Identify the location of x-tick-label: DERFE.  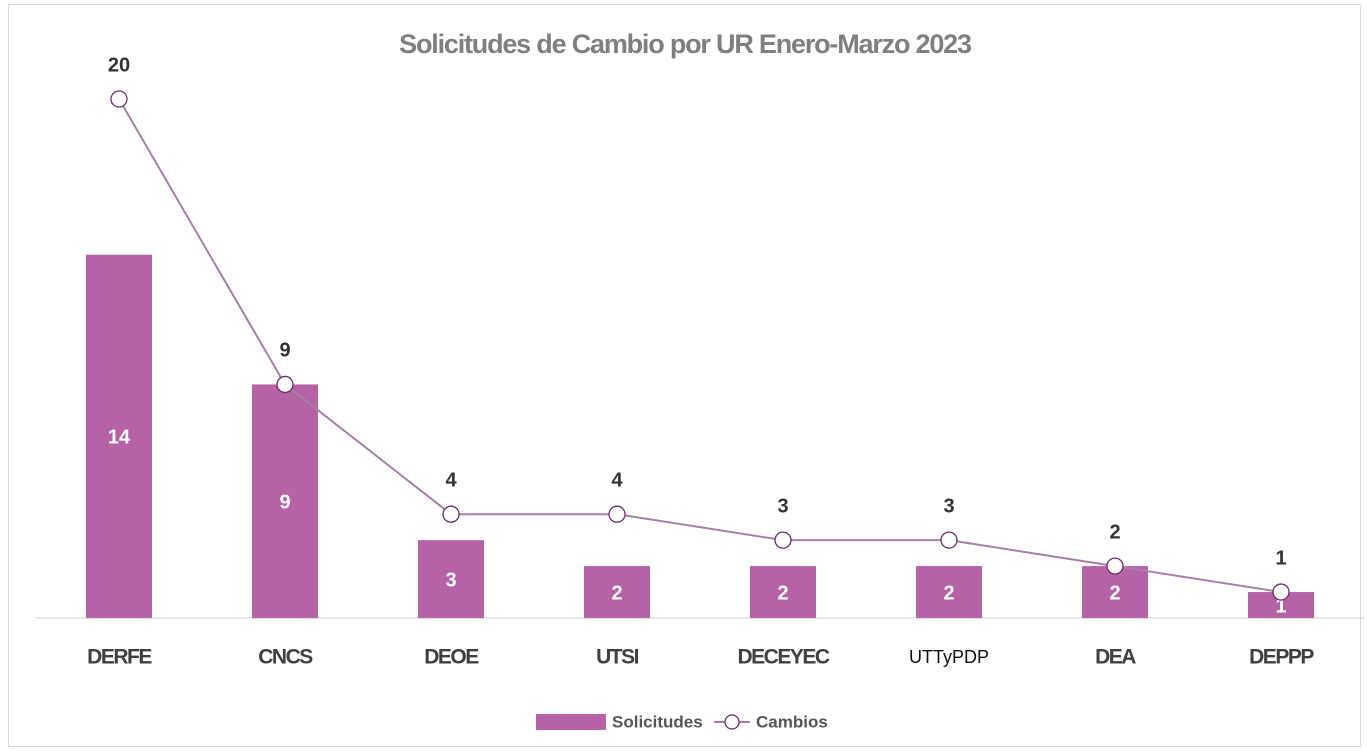
(119, 657).